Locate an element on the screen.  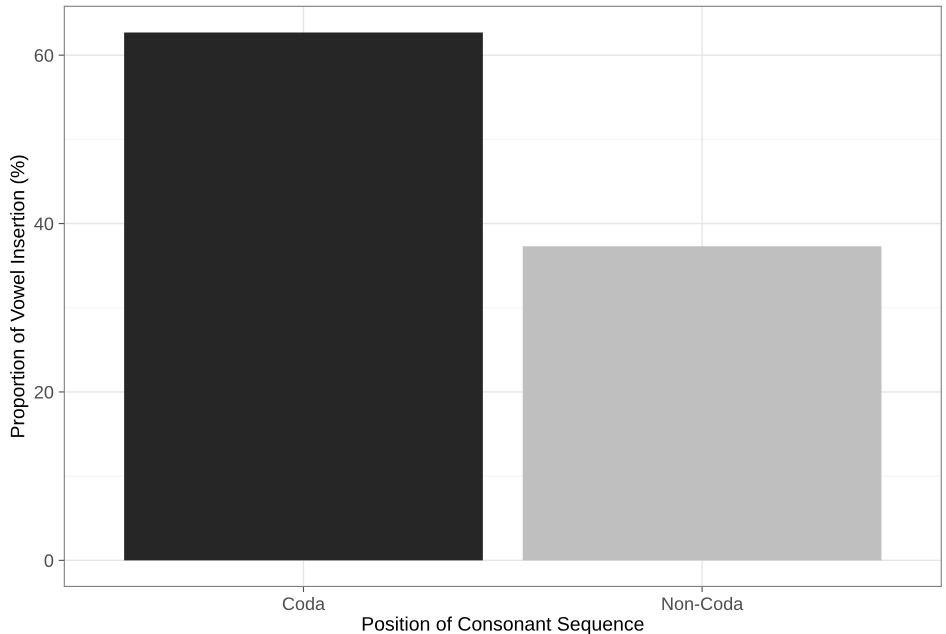
y-axis-title: Proportion of Vowel Insertion (%) is located at coordinates (19, 296).